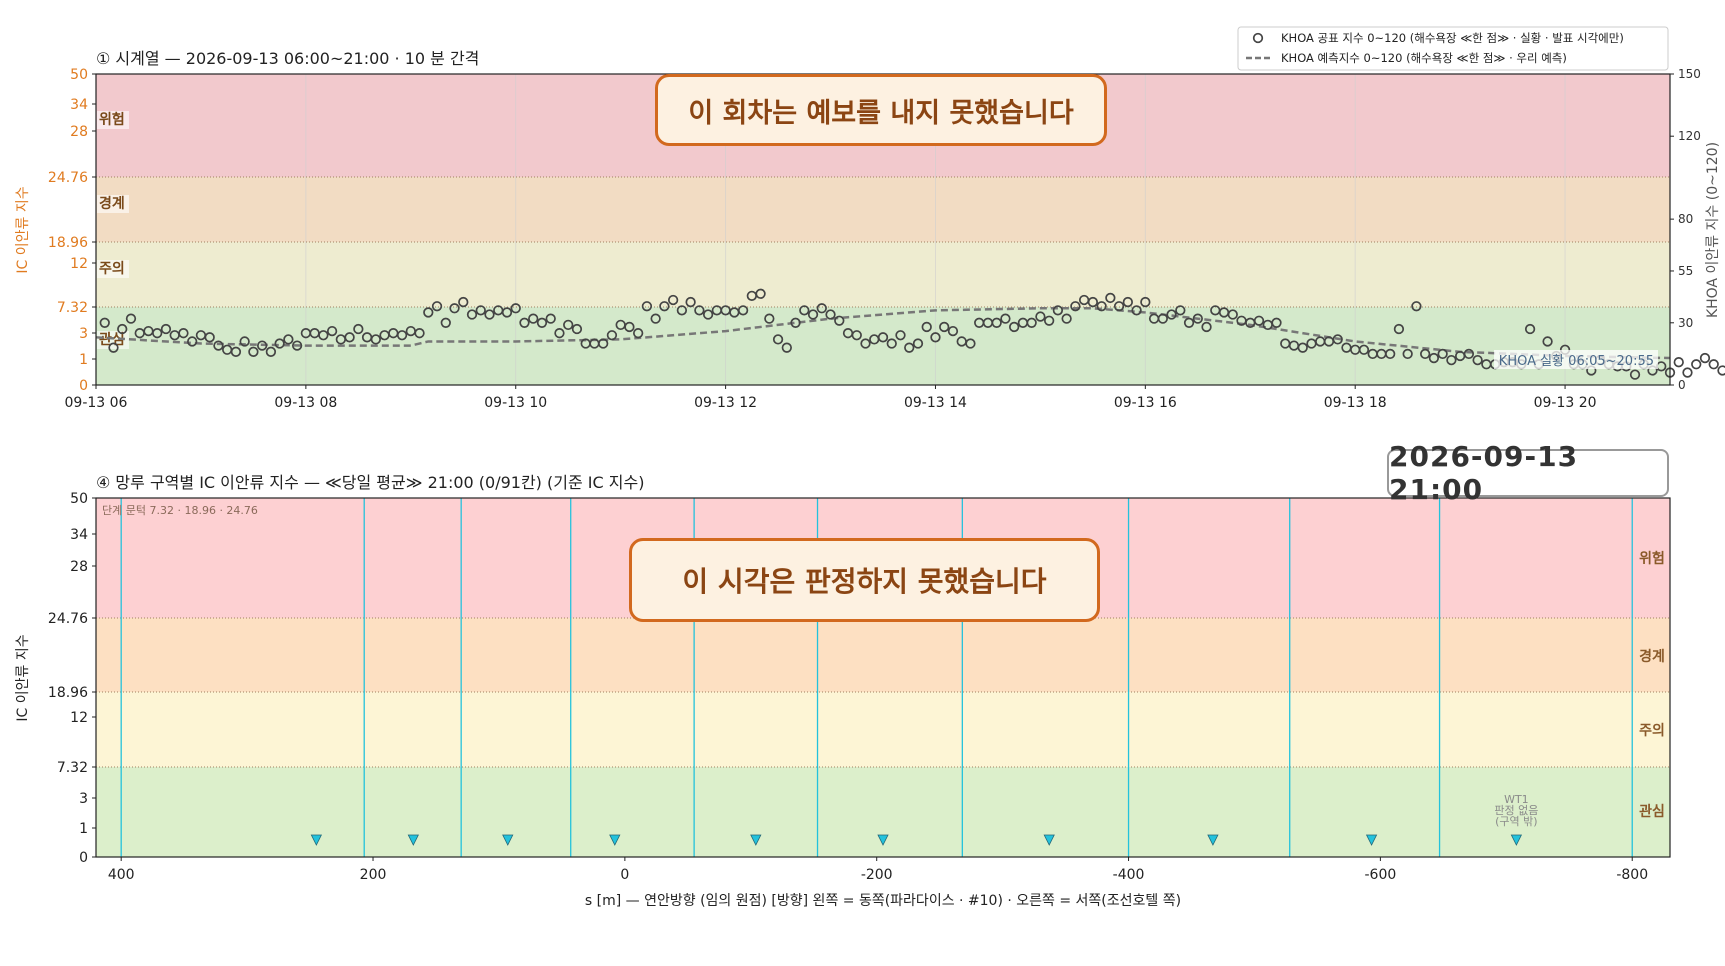 This screenshot has width=1725, height=966. I want to click on band-label-주의: 주의, so click(1652, 730).